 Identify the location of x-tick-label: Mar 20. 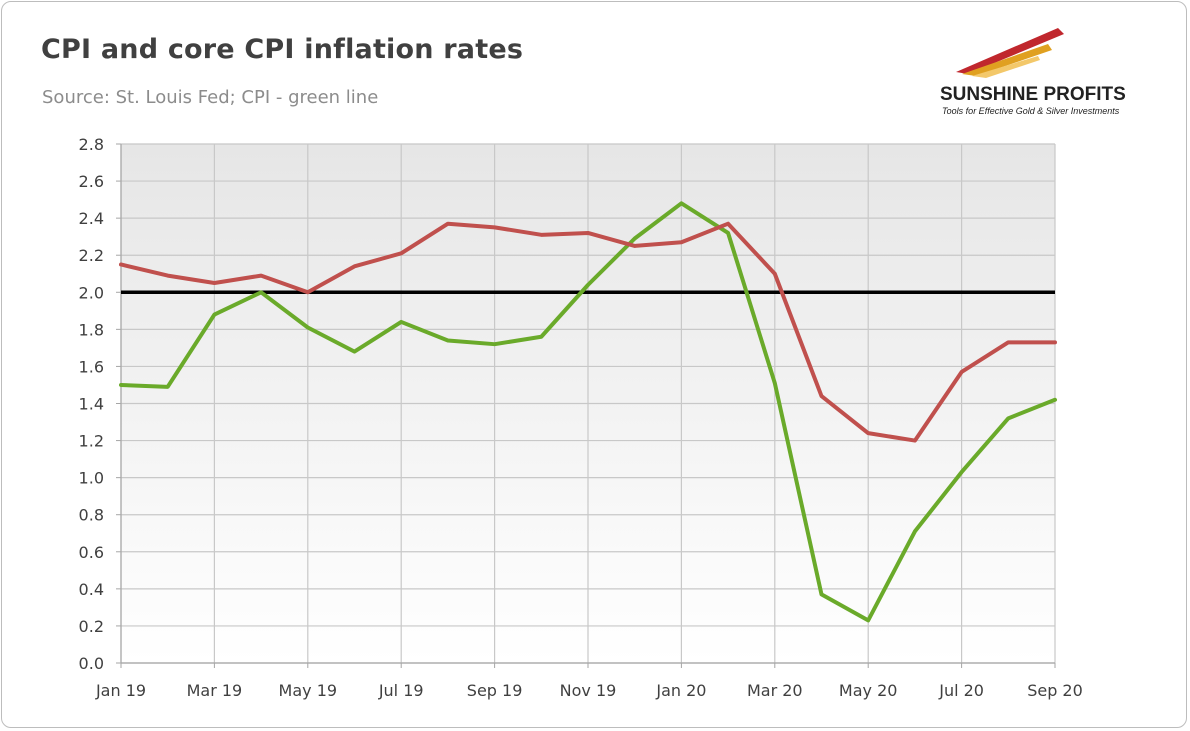
(775, 690).